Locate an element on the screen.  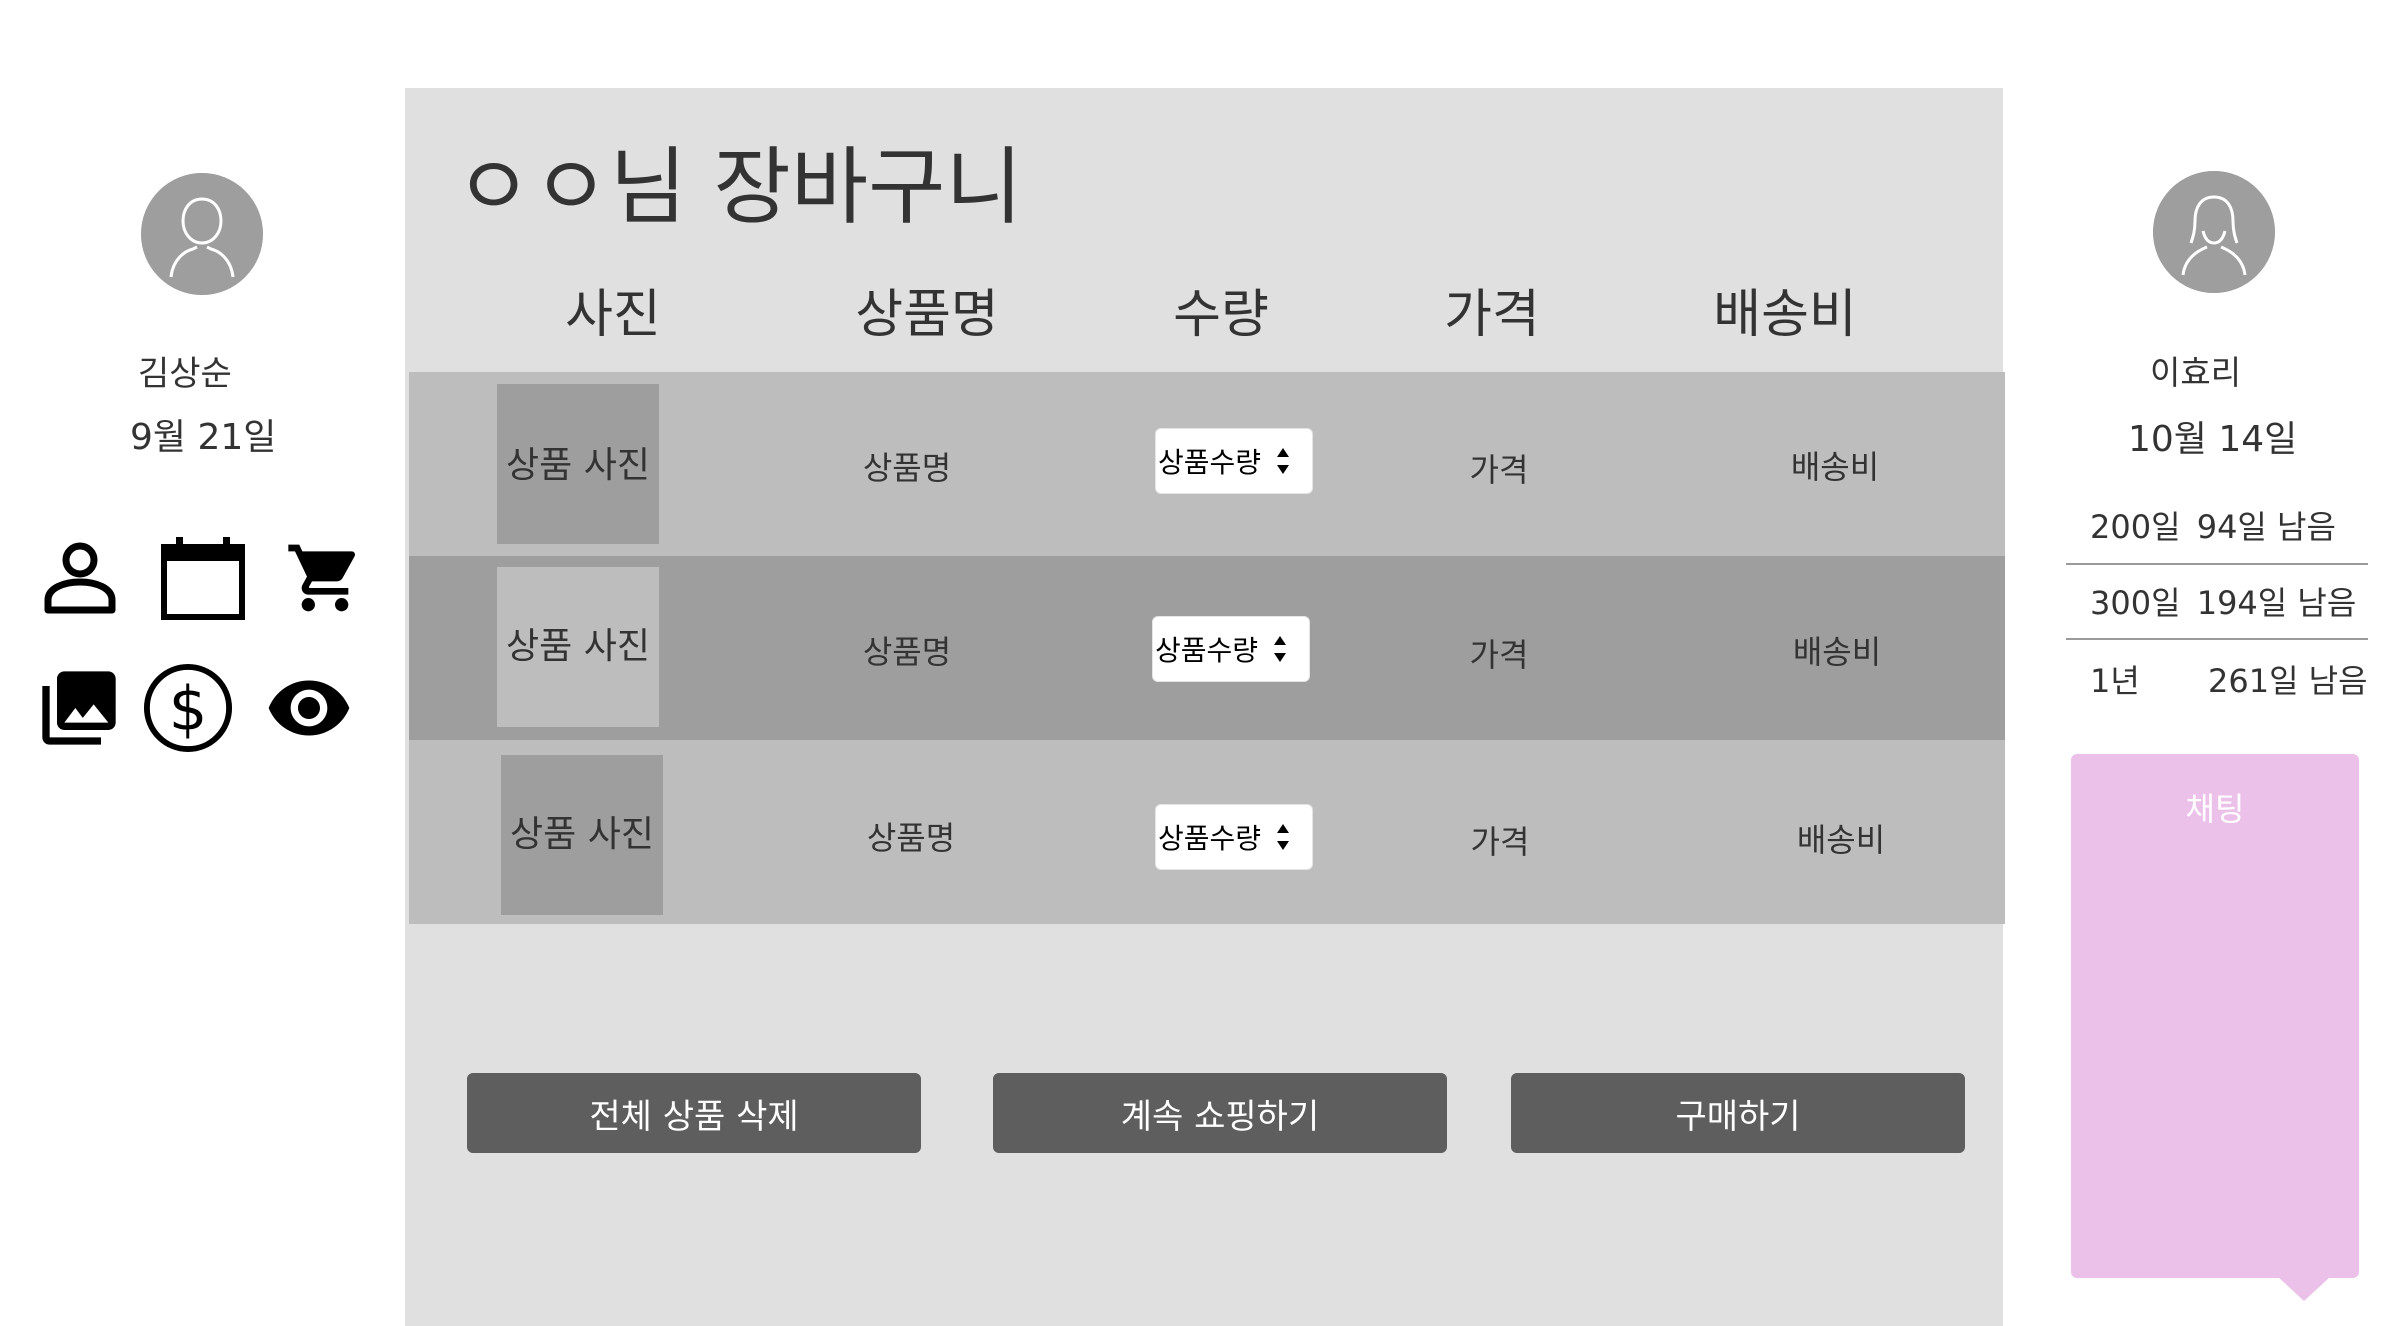
column-header-price: 가격 is located at coordinates (1492, 315).